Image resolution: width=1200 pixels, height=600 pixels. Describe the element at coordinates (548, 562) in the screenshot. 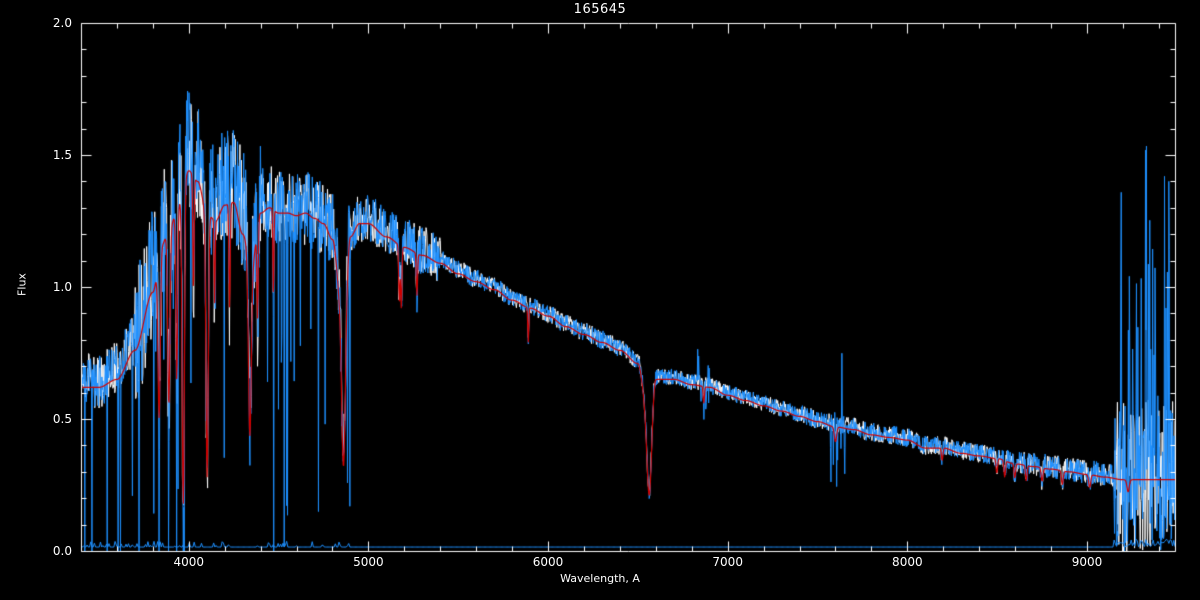

I see `x-tick-label: 6000` at that location.